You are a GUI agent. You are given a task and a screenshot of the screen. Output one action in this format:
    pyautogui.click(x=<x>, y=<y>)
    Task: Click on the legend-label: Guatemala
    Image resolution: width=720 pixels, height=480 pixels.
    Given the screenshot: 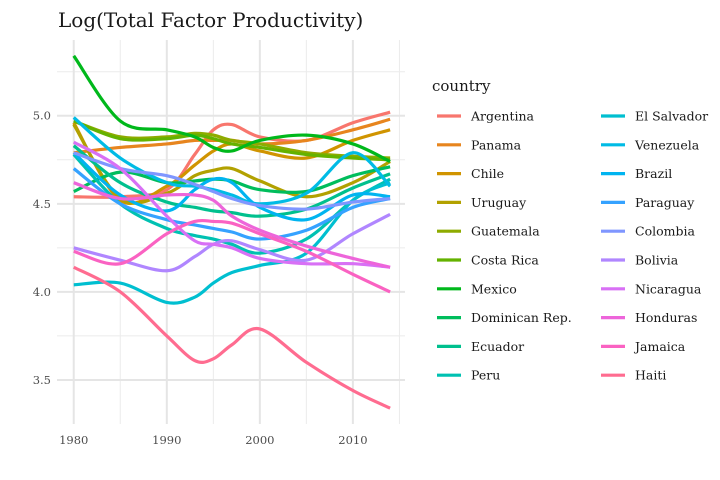 What is the action you would take?
    pyautogui.click(x=505, y=231)
    